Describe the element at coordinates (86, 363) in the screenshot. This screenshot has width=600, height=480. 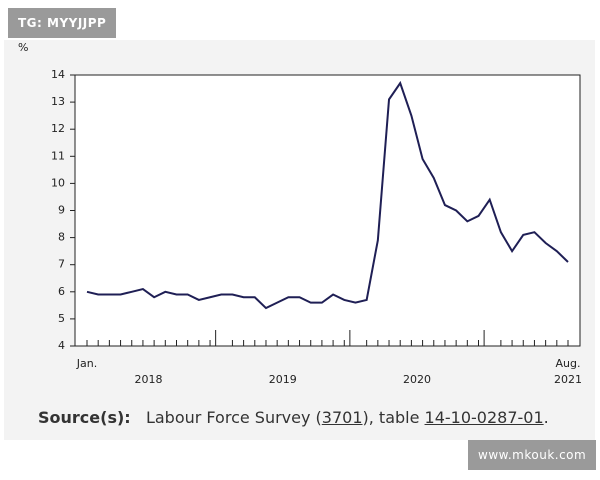
I see `x-tick-label: Jan.` at that location.